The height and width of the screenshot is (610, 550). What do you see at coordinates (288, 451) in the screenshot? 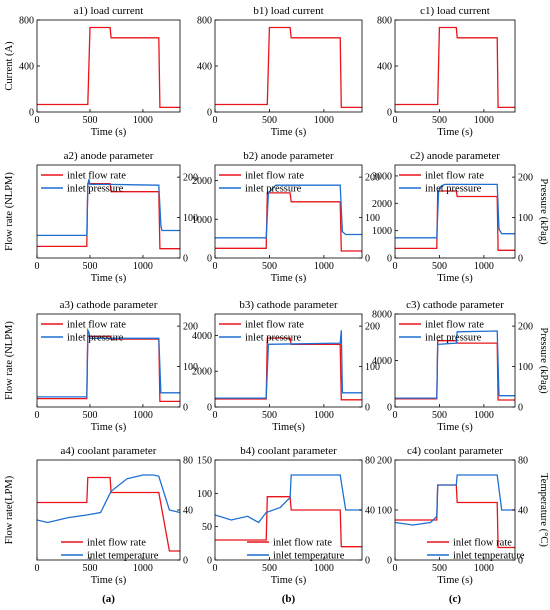
I see `panel-title: b4) coolant parameter` at bounding box center [288, 451].